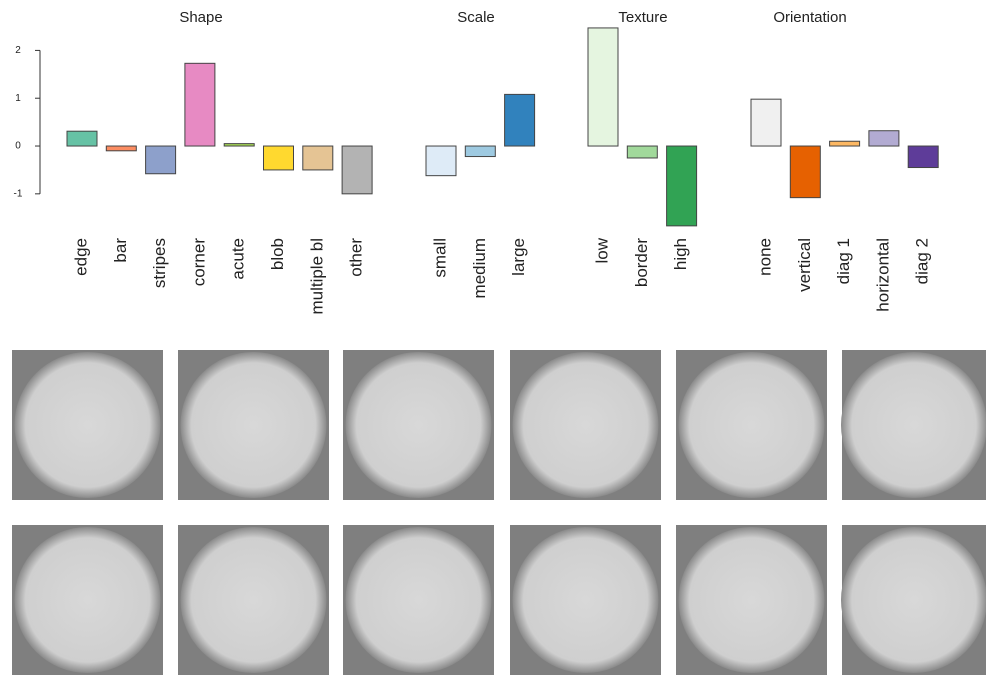 This screenshot has height=675, width=986. I want to click on category-label: corner, so click(198, 262).